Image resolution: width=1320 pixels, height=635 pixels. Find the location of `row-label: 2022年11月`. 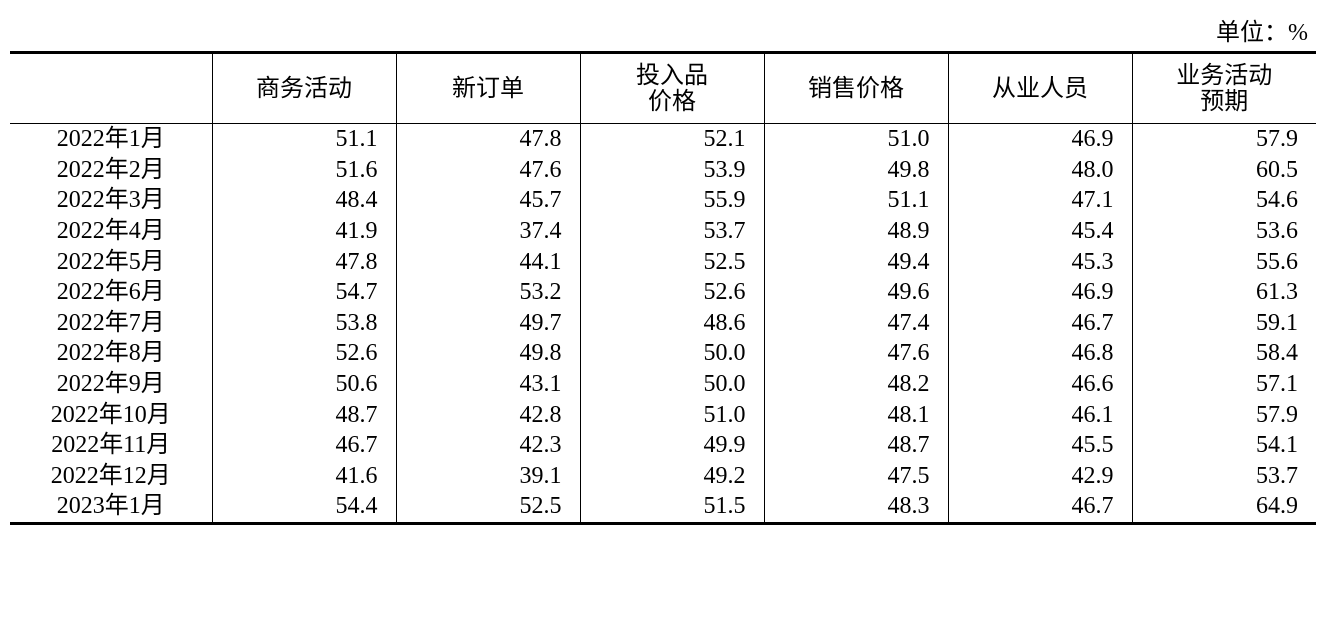

row-label: 2022年11月 is located at coordinates (111, 445).